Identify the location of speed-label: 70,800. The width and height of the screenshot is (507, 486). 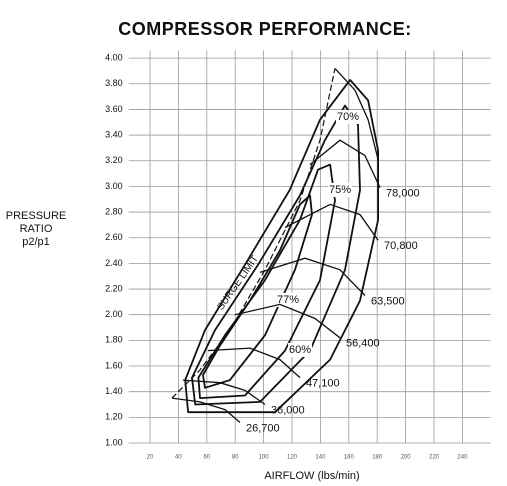
(401, 246).